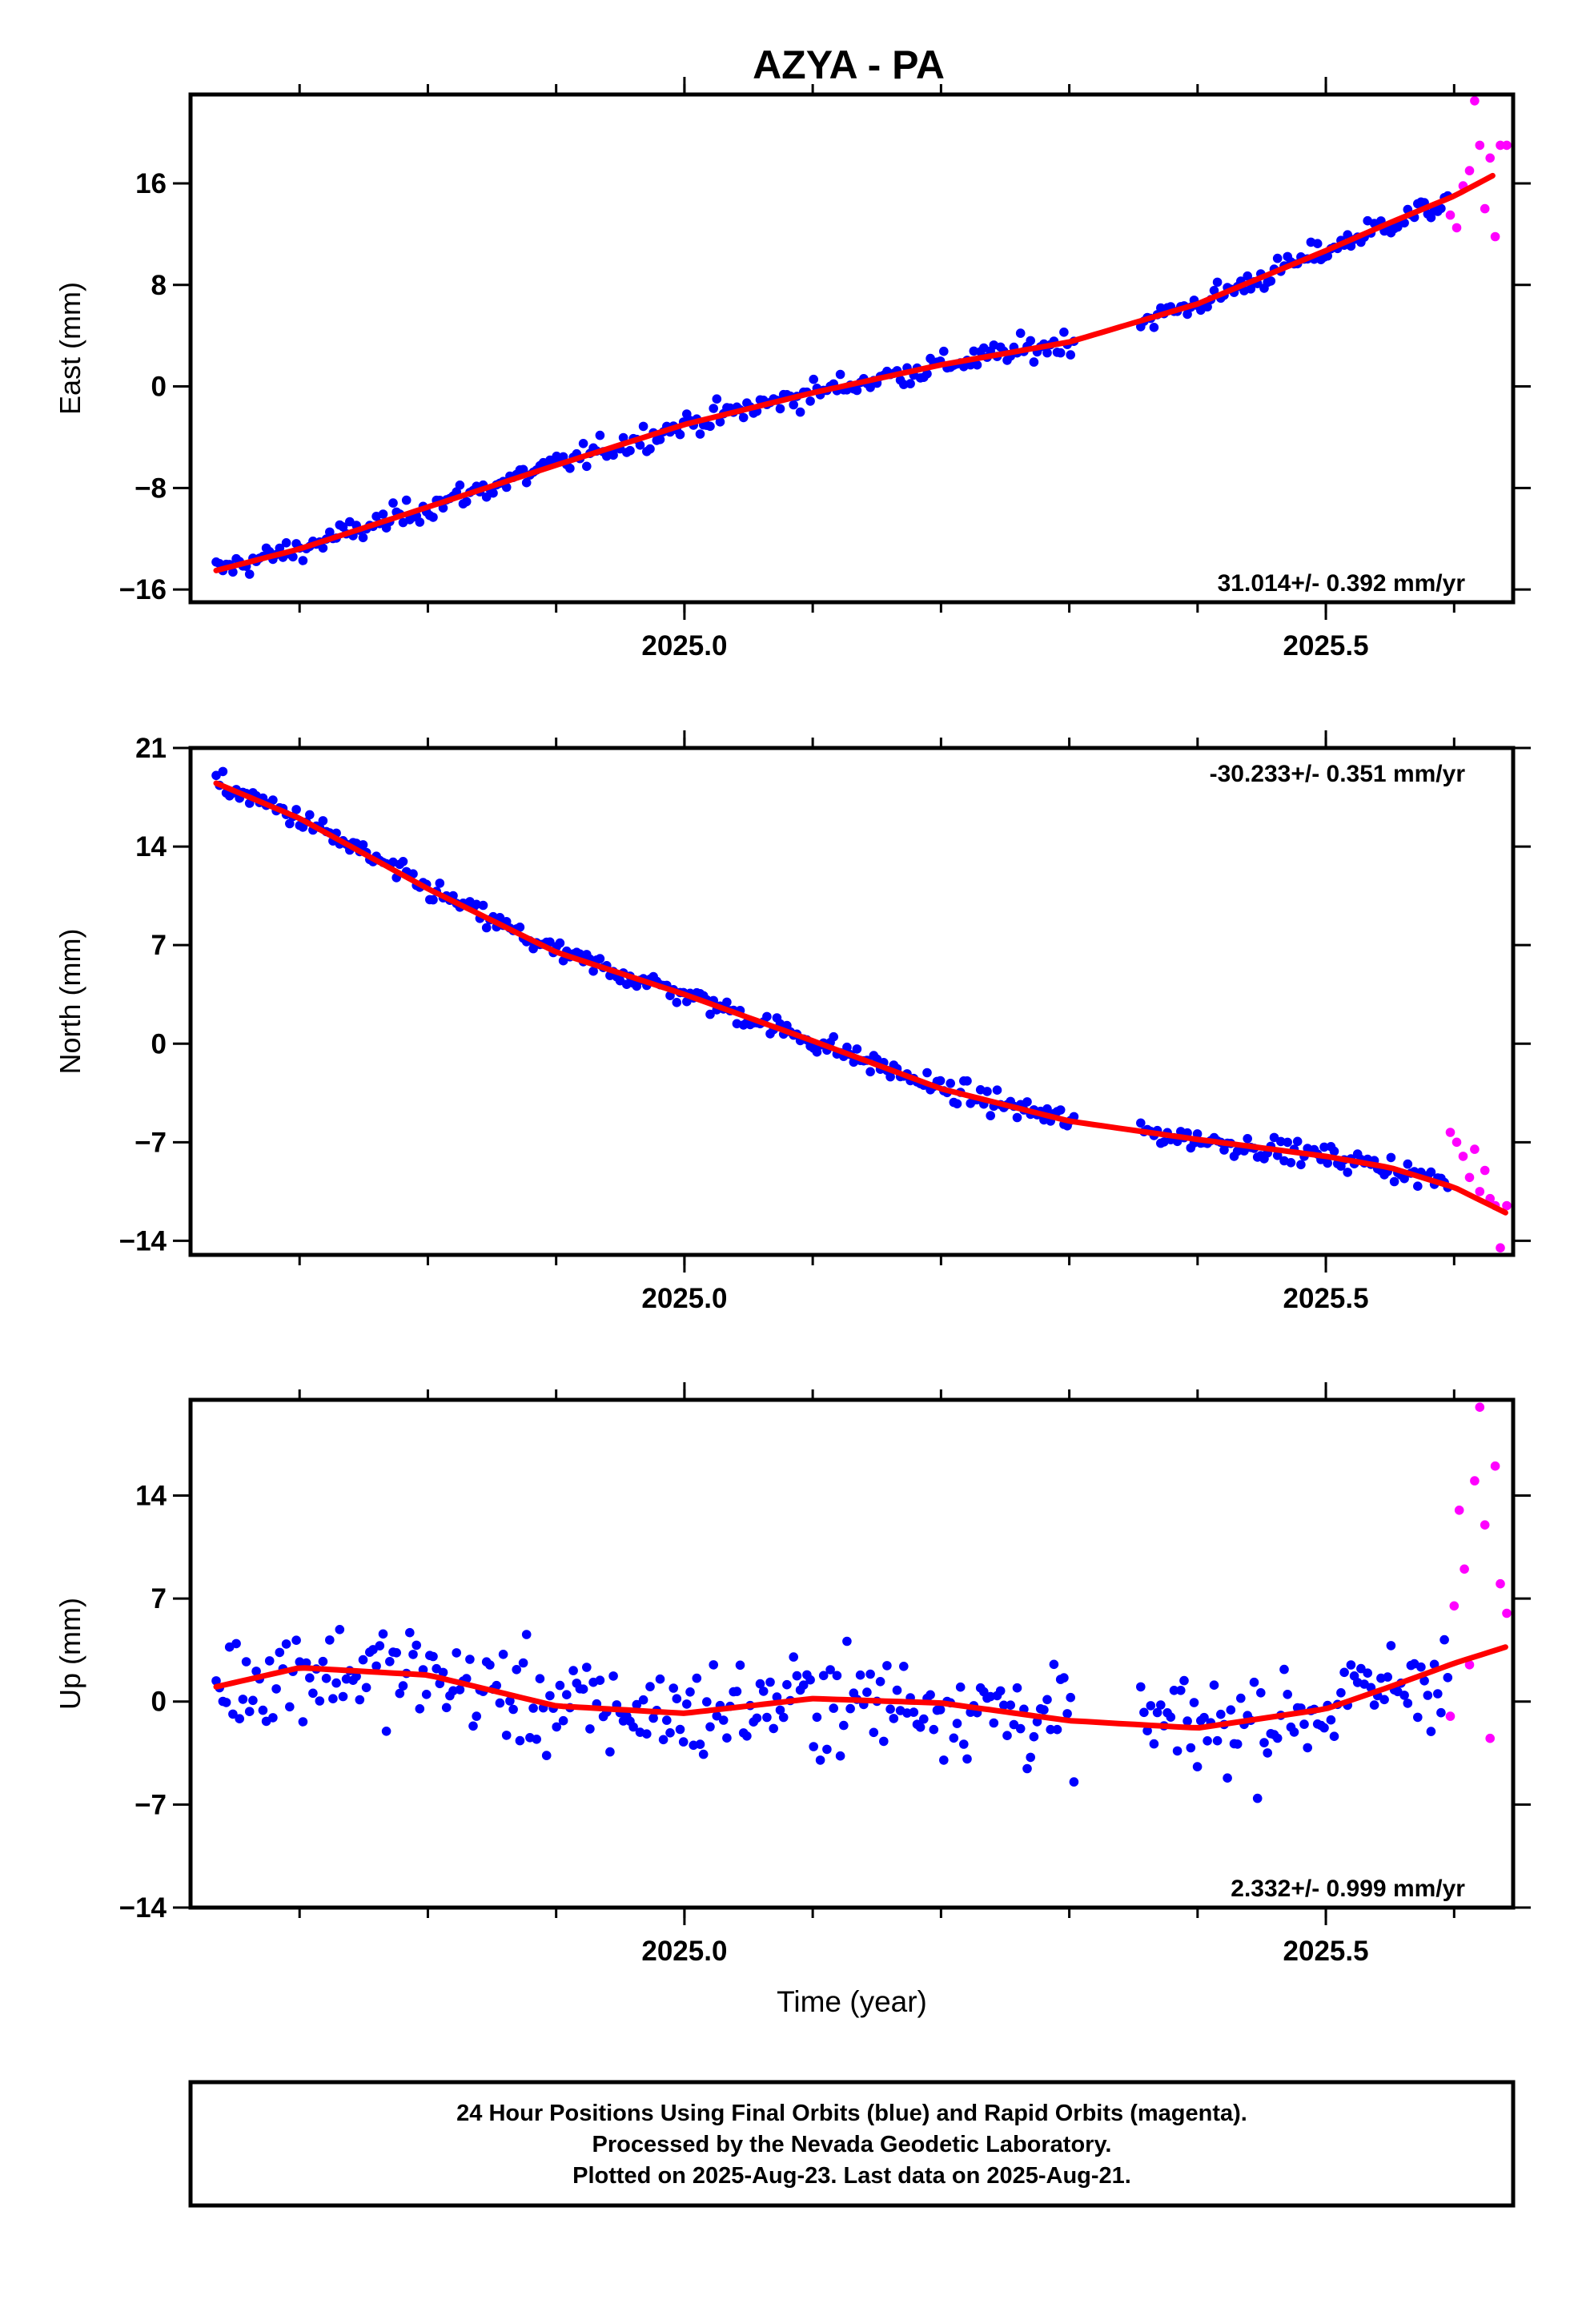 The height and width of the screenshot is (2324, 1582). Describe the element at coordinates (159, 1043) in the screenshot. I see `y-tick-label: 0` at that location.